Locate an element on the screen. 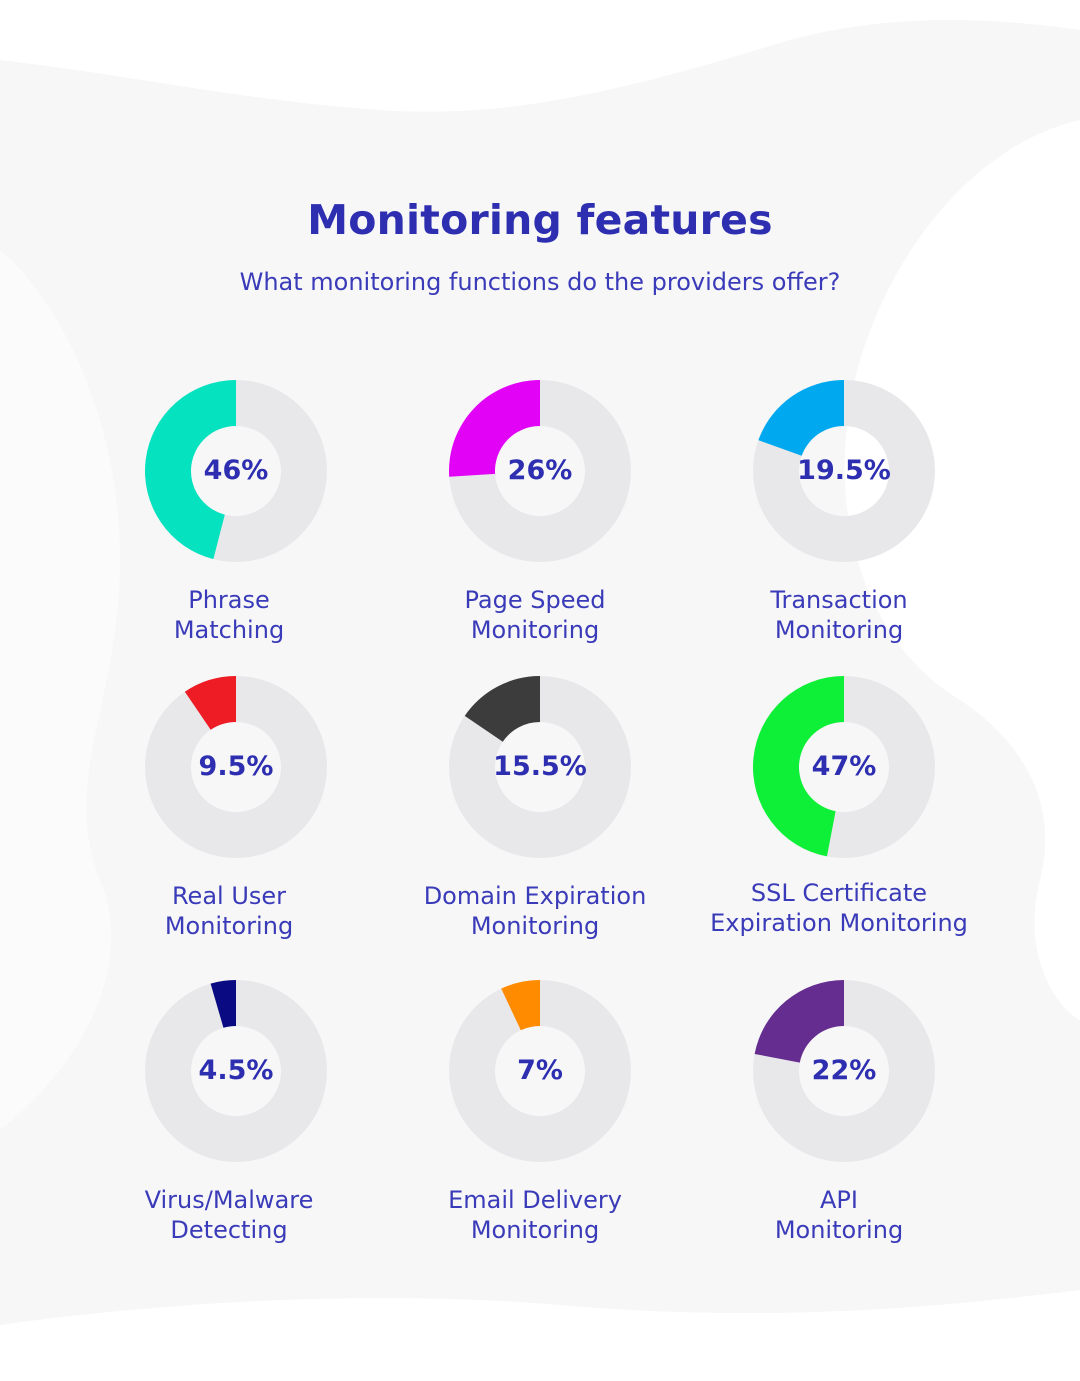 This screenshot has height=1381, width=1080. donut-category-label: Transaction Monitoring is located at coordinates (839, 615).